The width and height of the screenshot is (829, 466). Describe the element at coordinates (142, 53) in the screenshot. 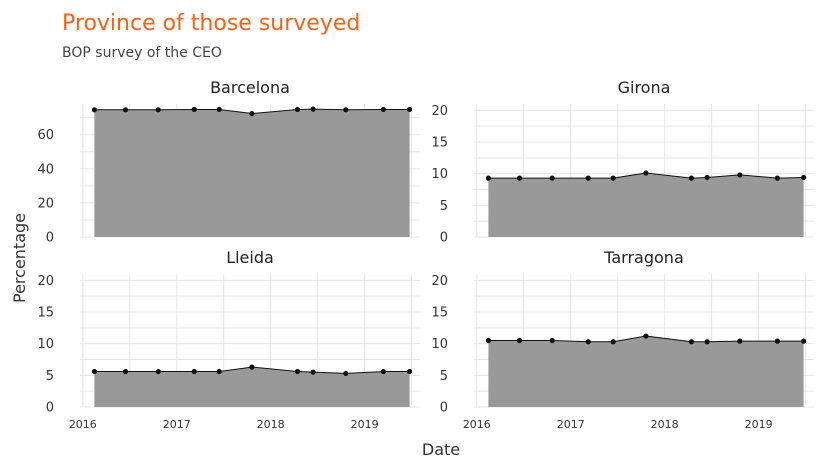

I see `chart-subtitle: BOP survey of the CEO` at that location.